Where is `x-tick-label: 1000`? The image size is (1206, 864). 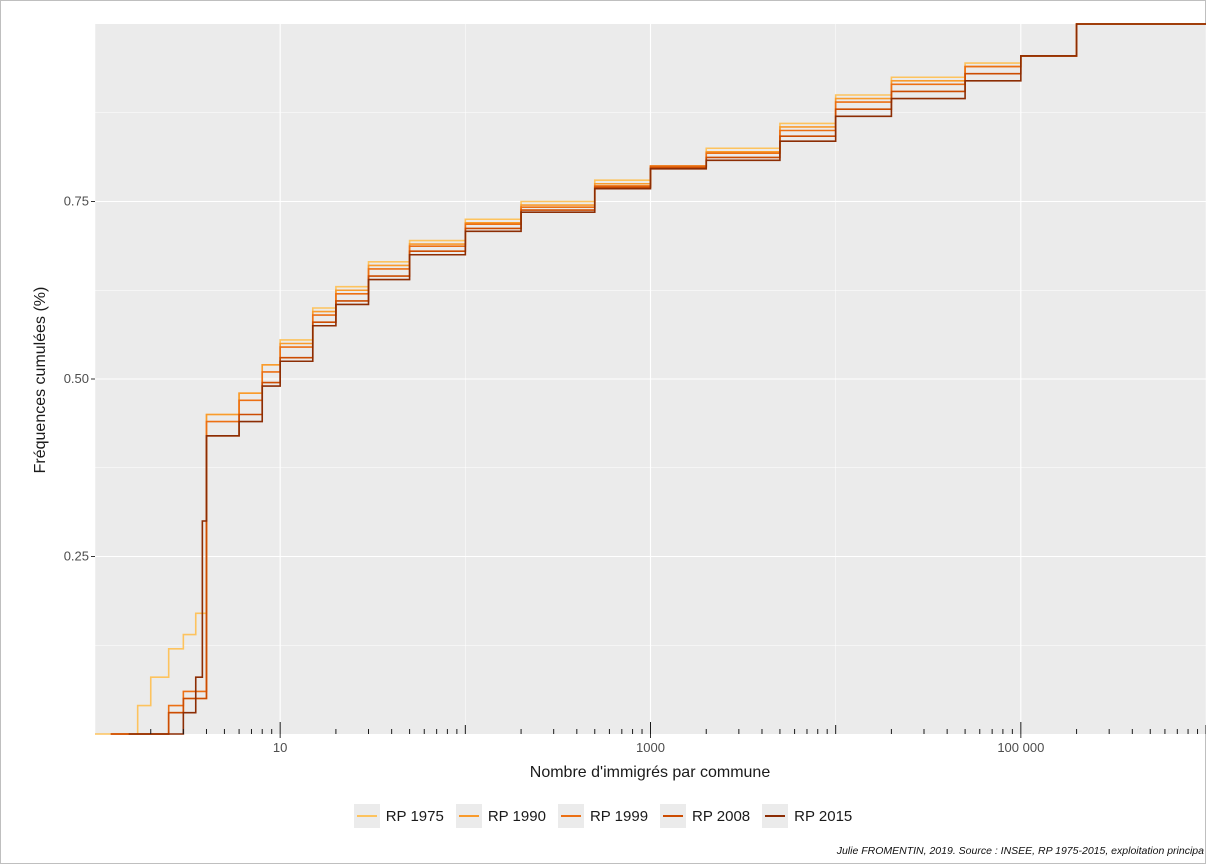
x-tick-label: 1000 is located at coordinates (650, 747).